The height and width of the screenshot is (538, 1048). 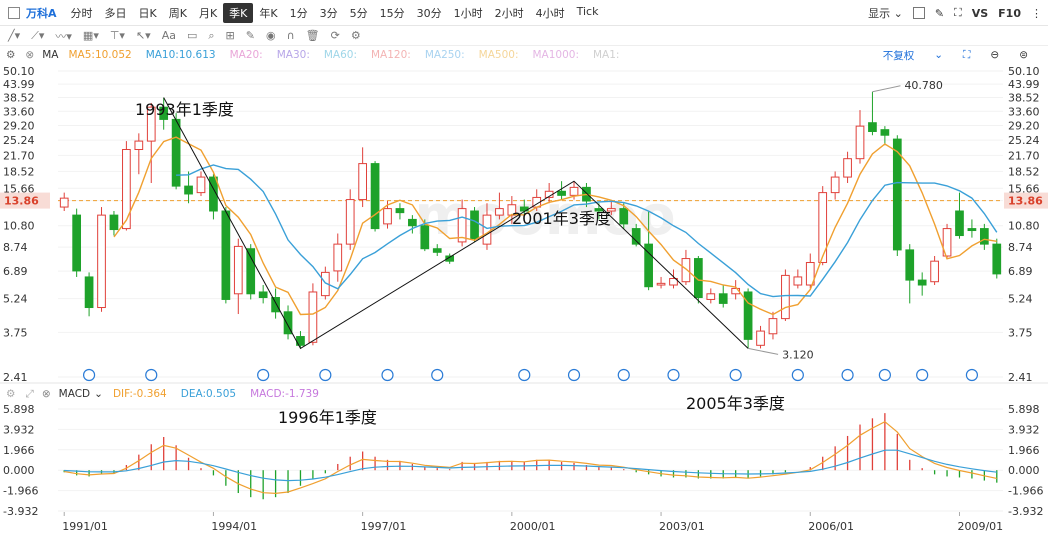 I want to click on pen-icon: ✎, so click(x=939, y=13).